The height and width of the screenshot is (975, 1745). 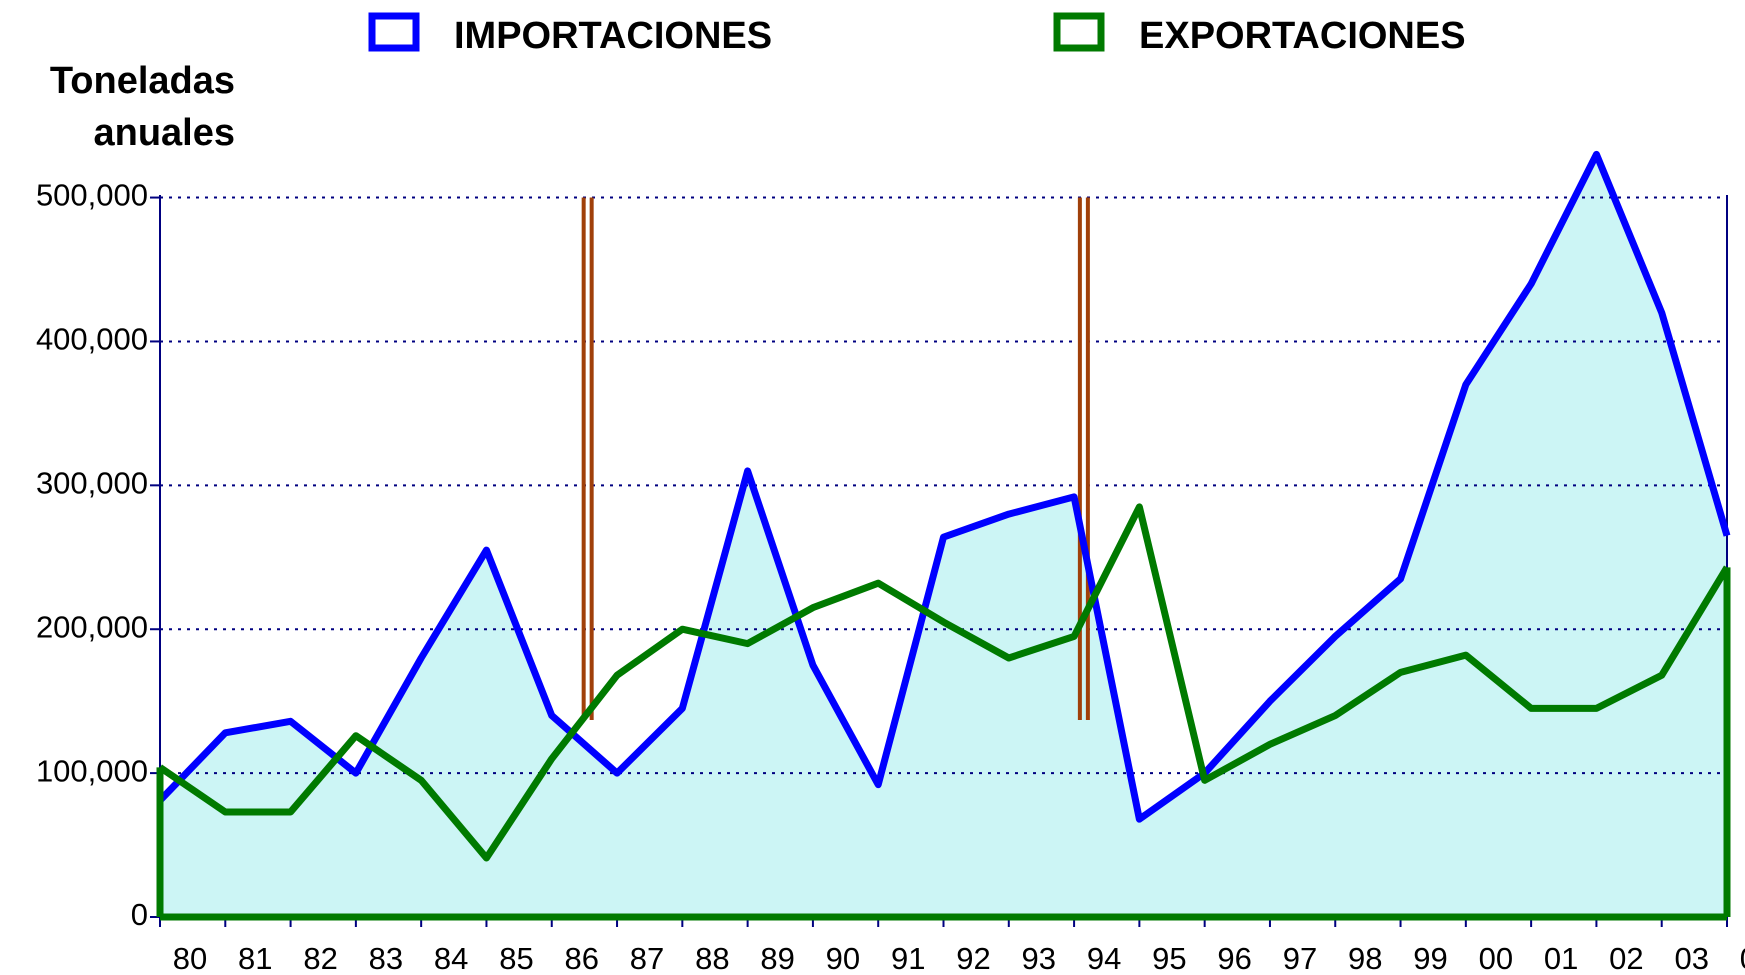 What do you see at coordinates (973, 958) in the screenshot?
I see `x-tick-label: 92` at bounding box center [973, 958].